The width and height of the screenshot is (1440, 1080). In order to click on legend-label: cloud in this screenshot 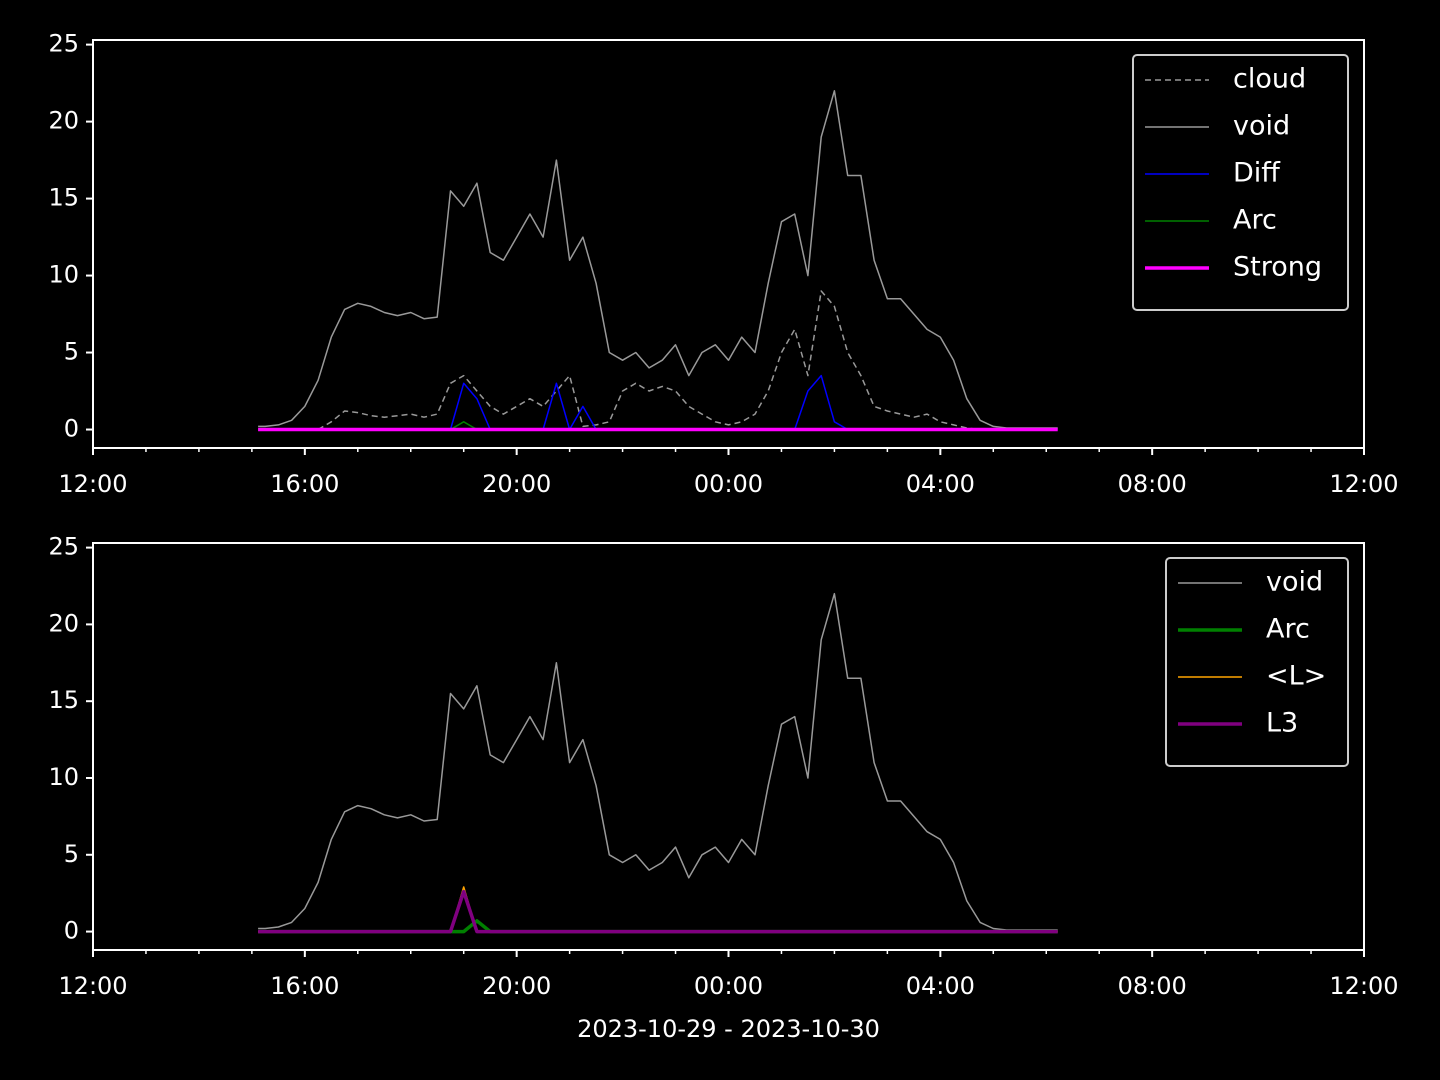, I will do `click(1269, 79)`.